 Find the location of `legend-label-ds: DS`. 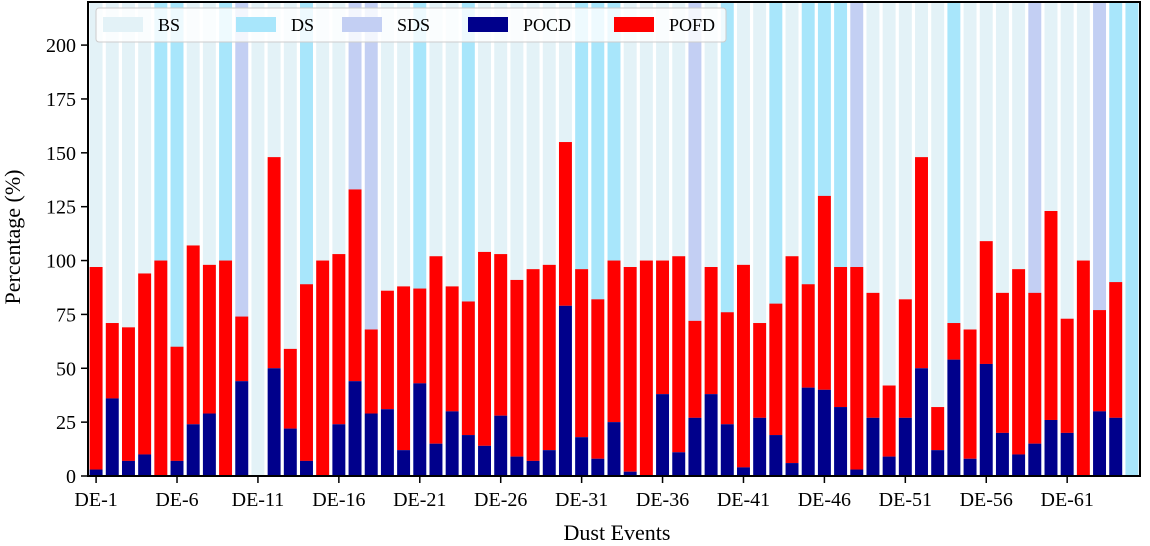

legend-label-ds: DS is located at coordinates (302, 25).